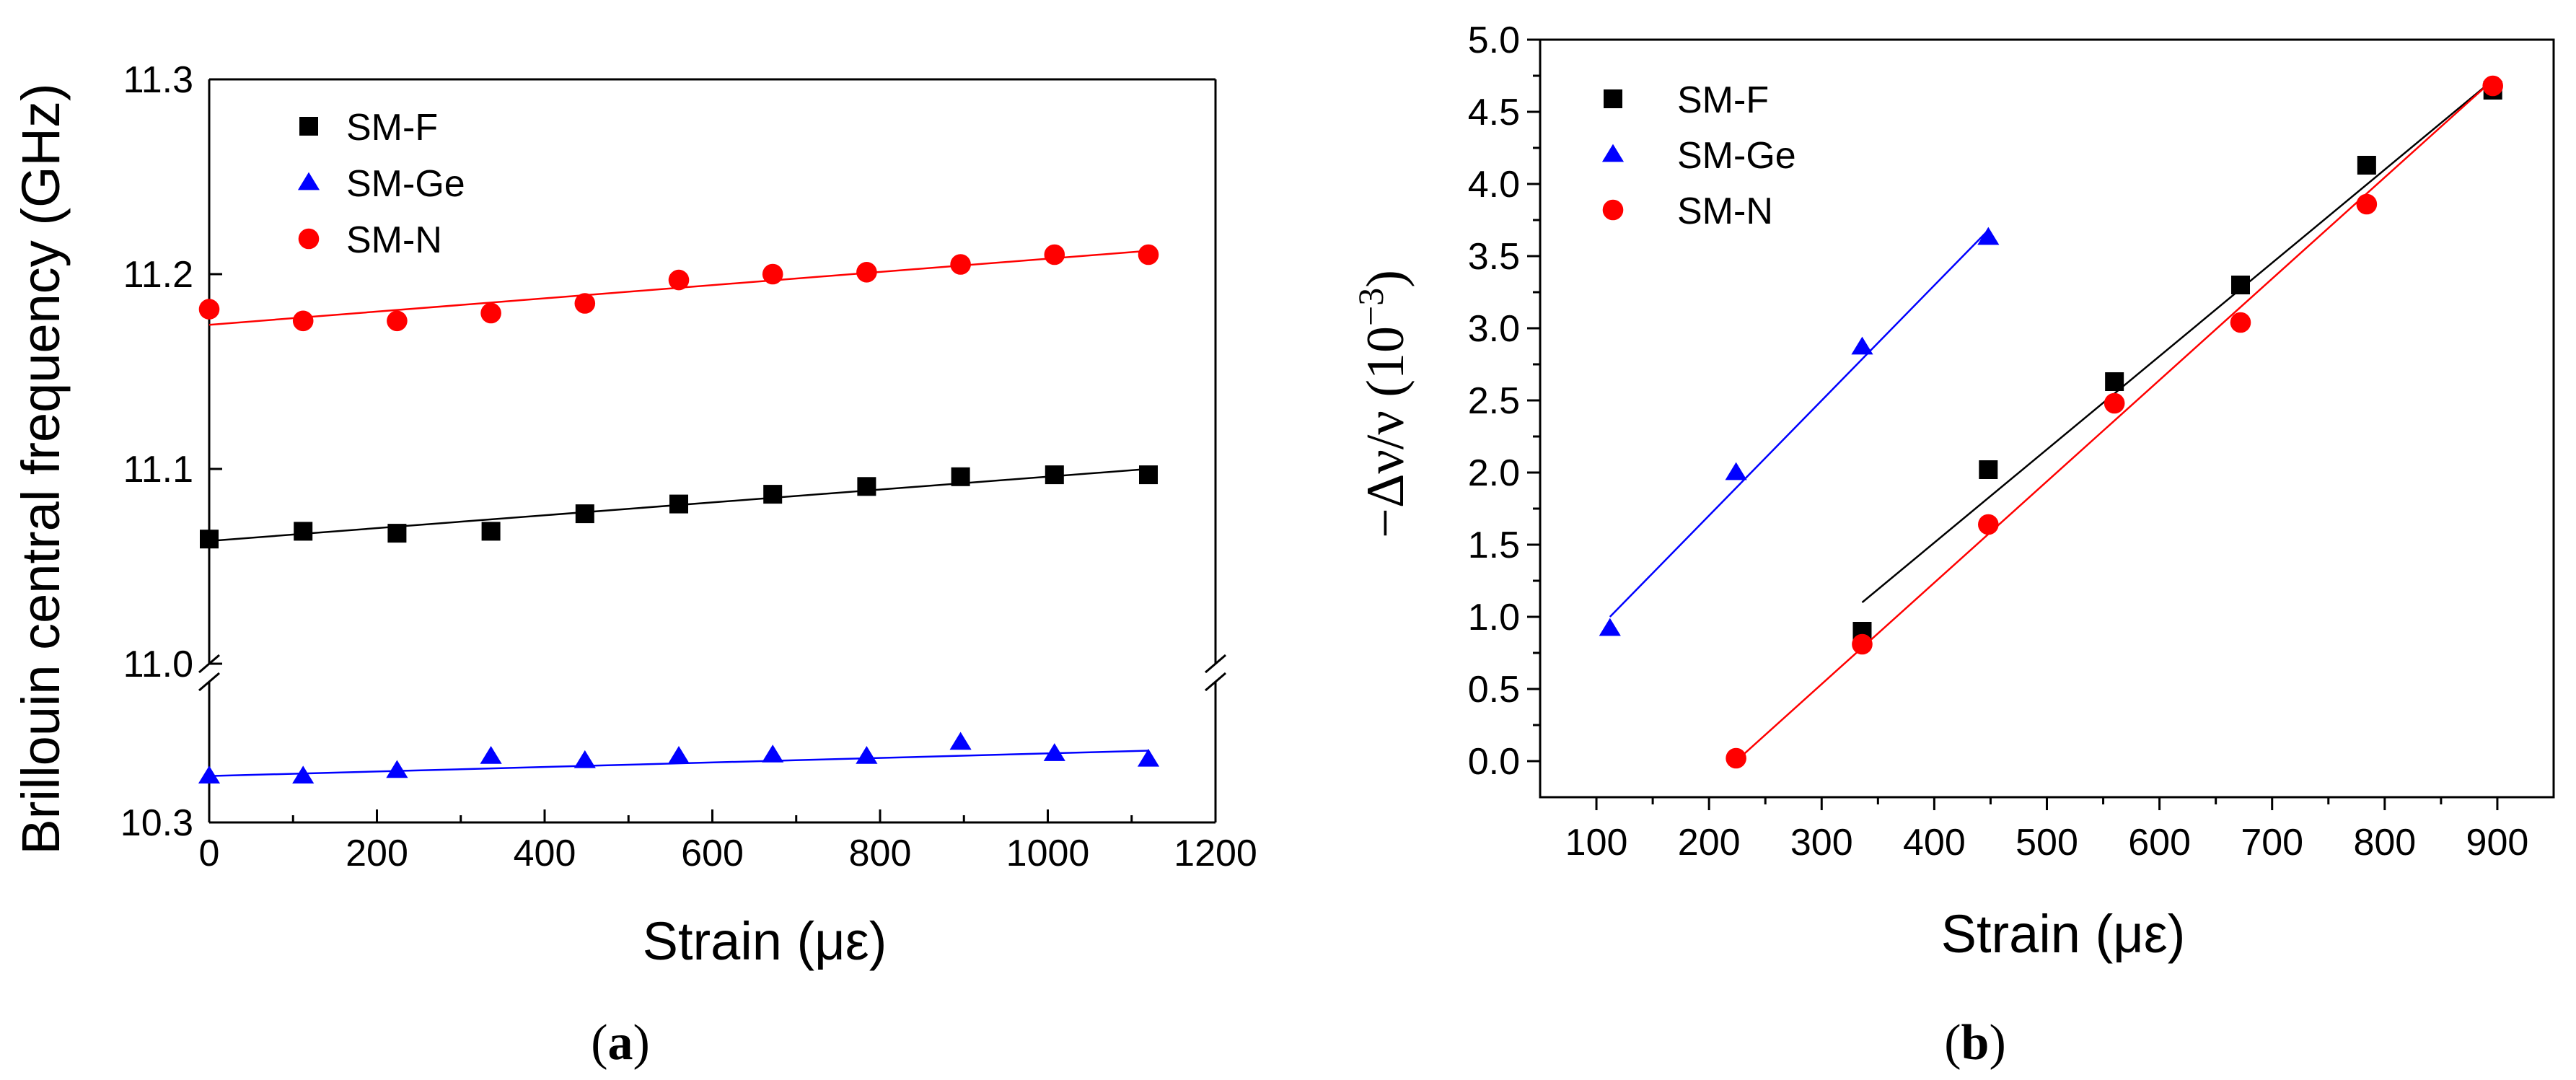 This screenshot has width=2576, height=1080. I want to click on panel-b-x-tick-label: 100, so click(1596, 843).